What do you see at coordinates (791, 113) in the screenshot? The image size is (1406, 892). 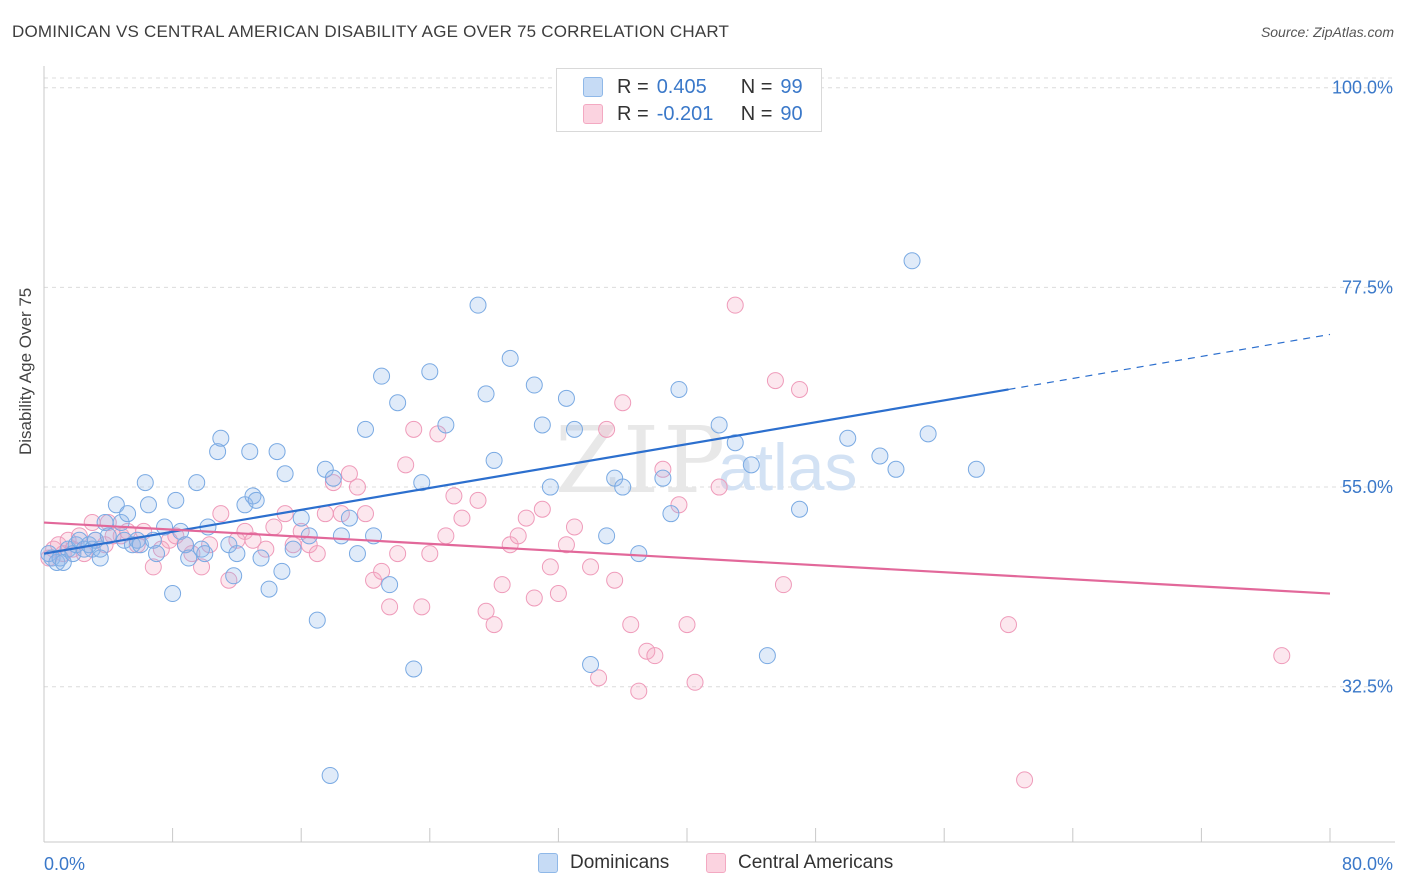 I see `legend-n-value-central-americans: 90` at bounding box center [791, 113].